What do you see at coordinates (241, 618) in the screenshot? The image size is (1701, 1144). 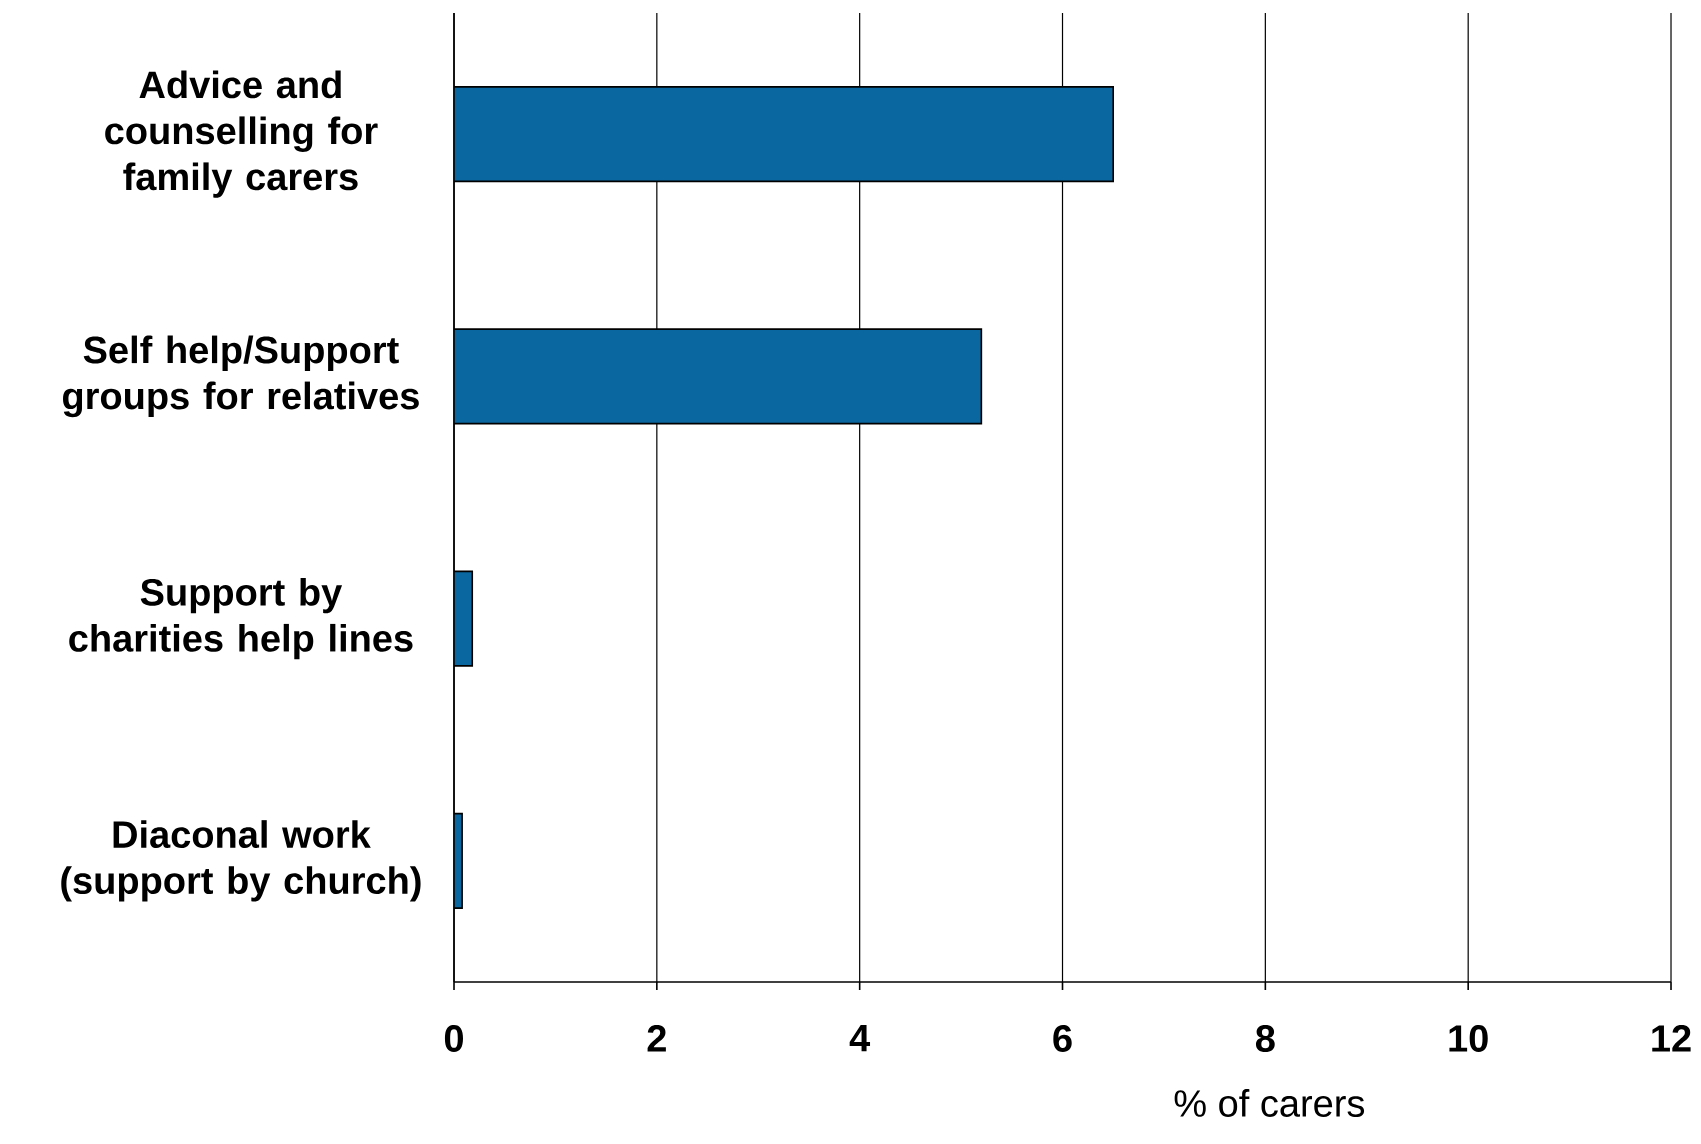 I see `y-tick-label: Support by charities help lines` at bounding box center [241, 618].